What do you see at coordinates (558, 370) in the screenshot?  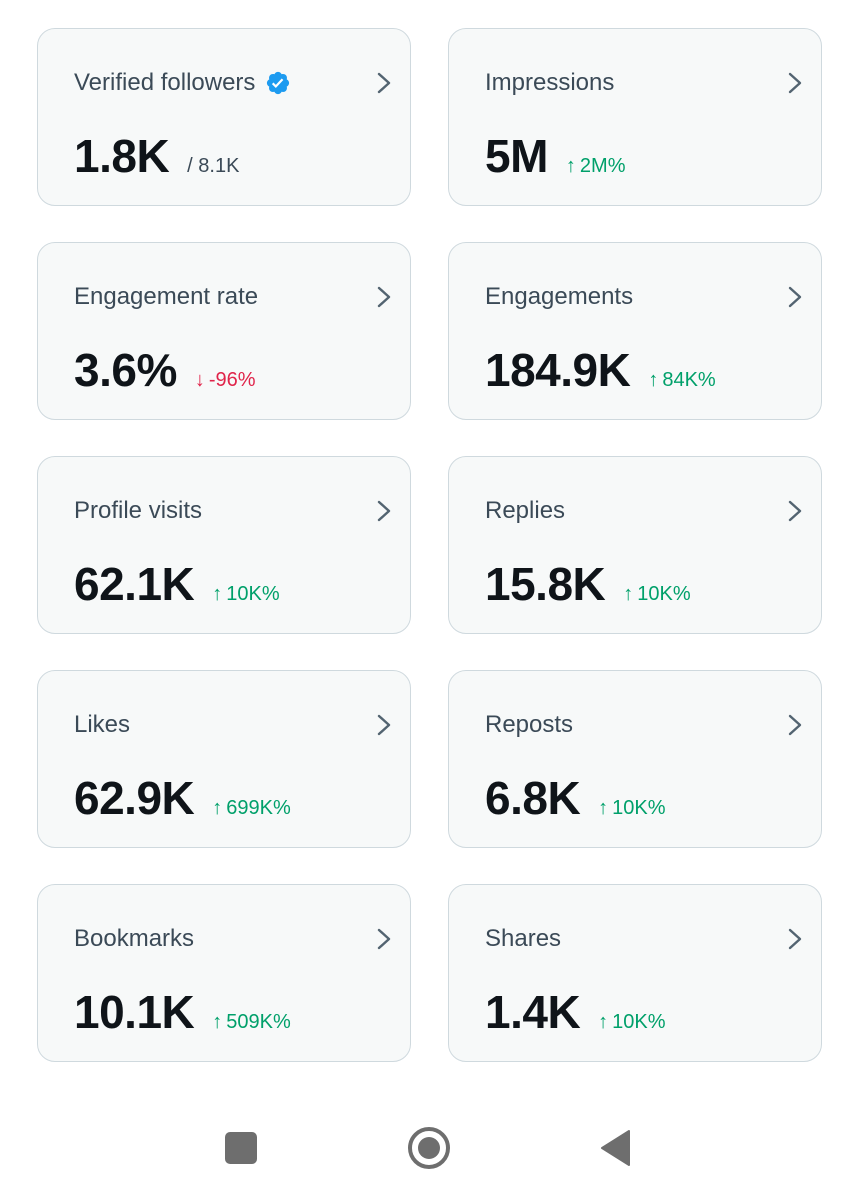 I see `metric-value: 184.9K` at bounding box center [558, 370].